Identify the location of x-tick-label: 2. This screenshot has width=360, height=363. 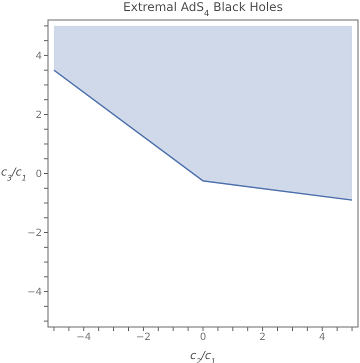
(262, 338).